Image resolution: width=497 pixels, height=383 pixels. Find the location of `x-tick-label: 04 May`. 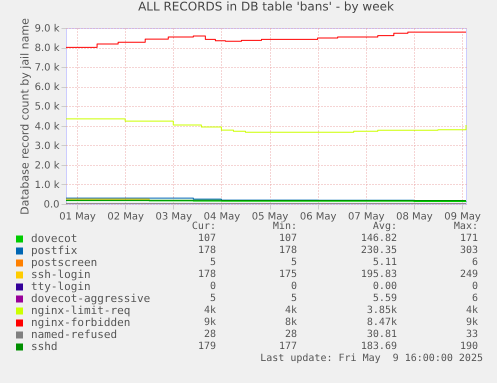

x-tick-label: 04 May is located at coordinates (222, 217).